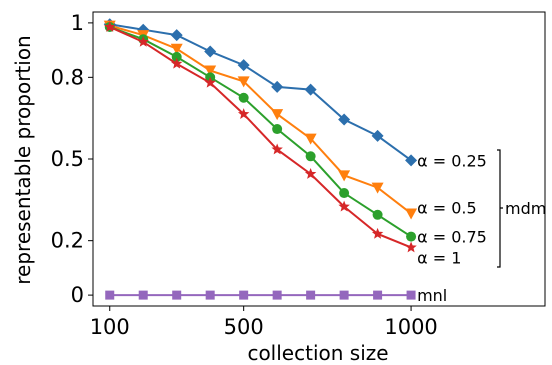 The width and height of the screenshot is (552, 365). I want to click on series-annotations: α = 0.25 α = 0.5 α = 0.75α = 1 mnl, so click(452, 228).